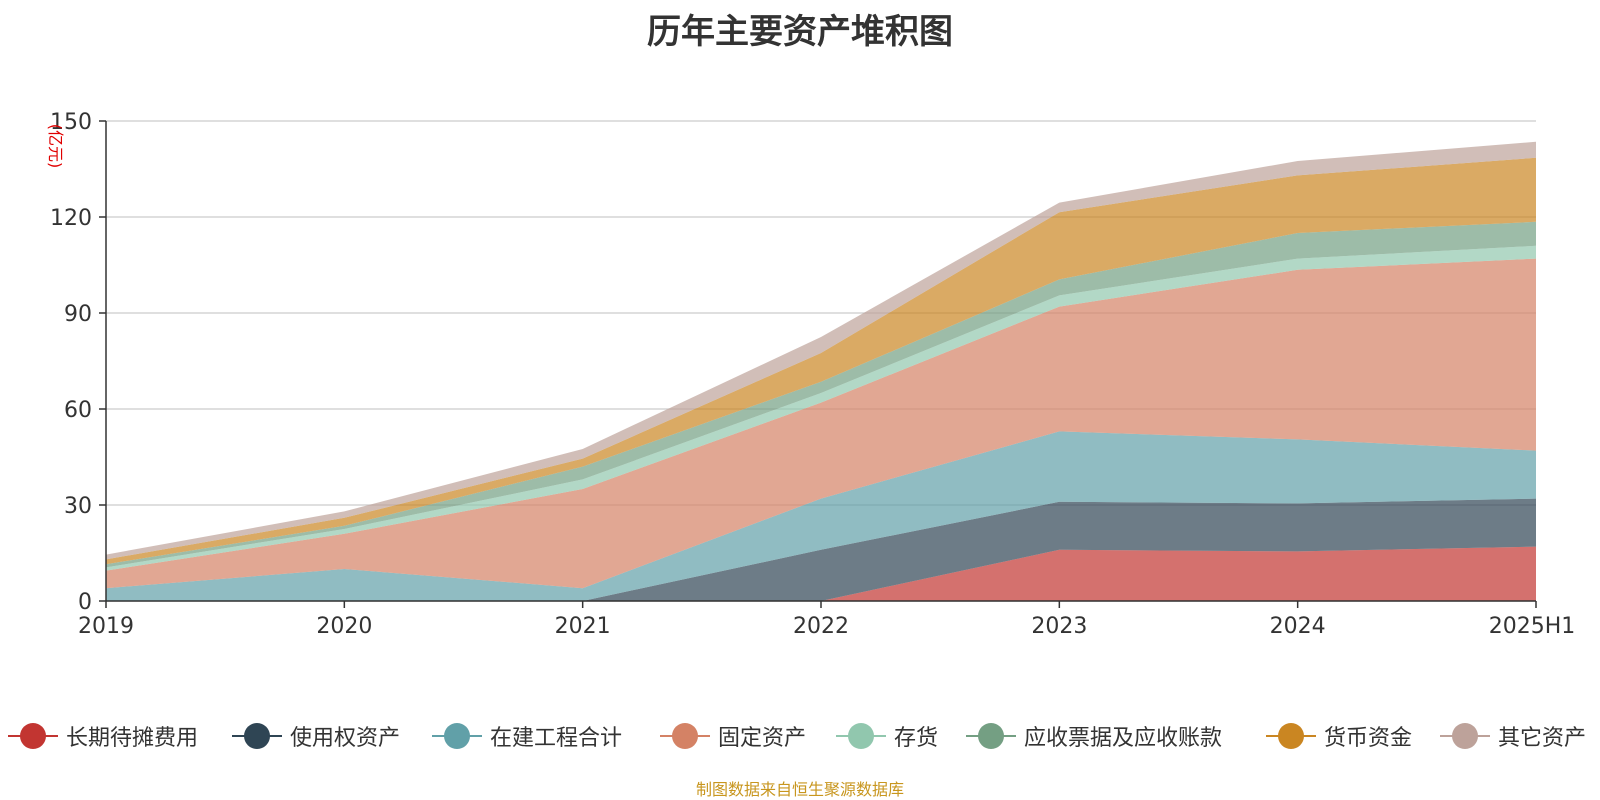 The width and height of the screenshot is (1600, 800). What do you see at coordinates (71, 218) in the screenshot?
I see `y-tick-label-4: 120` at bounding box center [71, 218].